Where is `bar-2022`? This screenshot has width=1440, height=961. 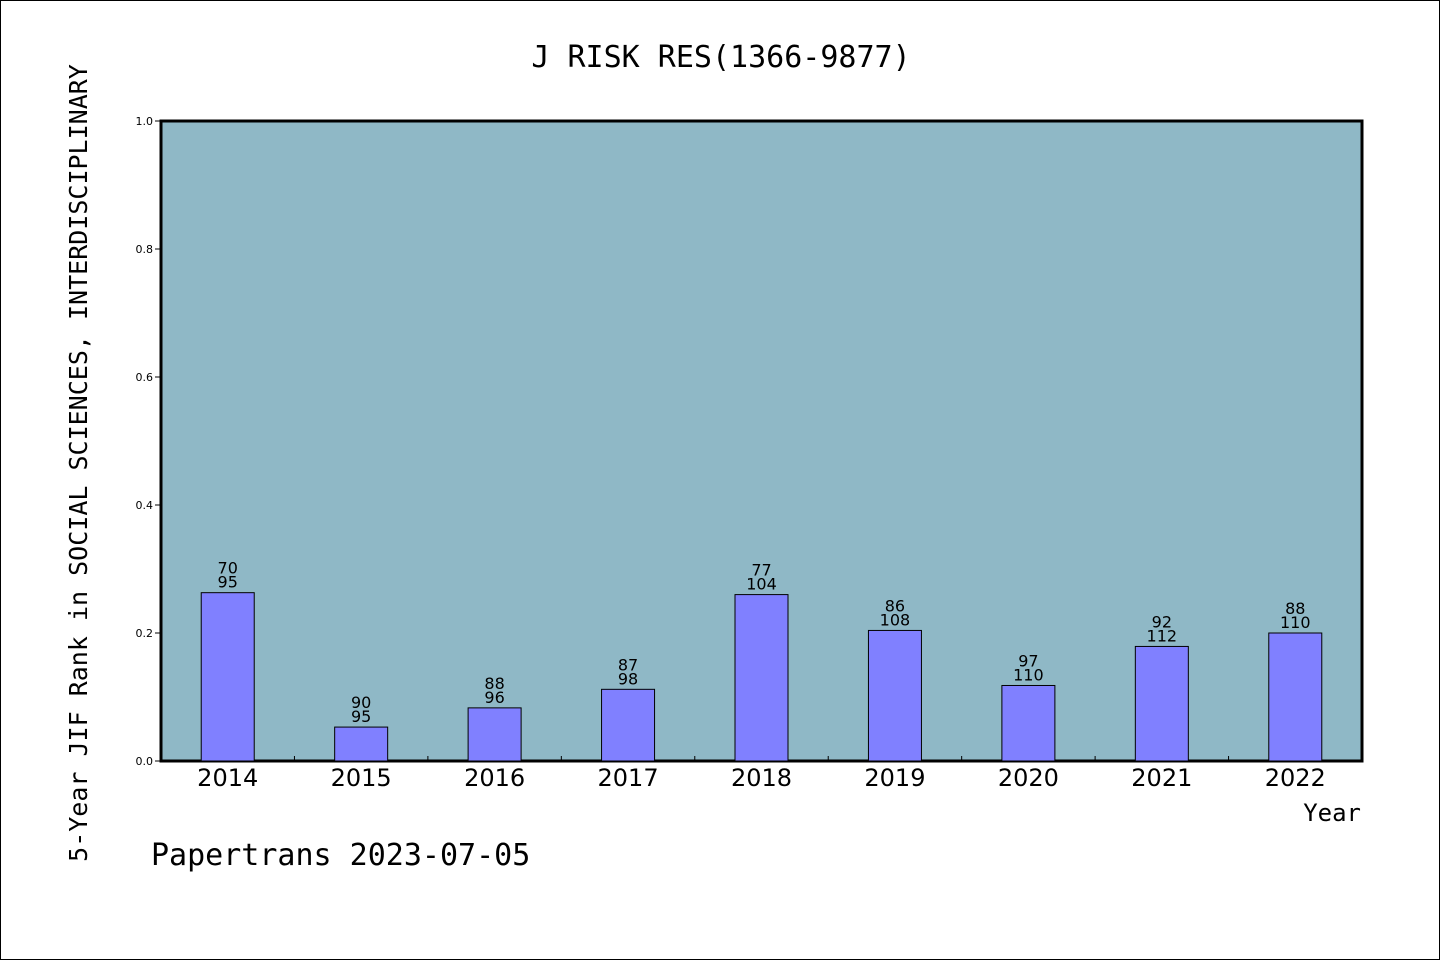 bar-2022 is located at coordinates (1295, 697).